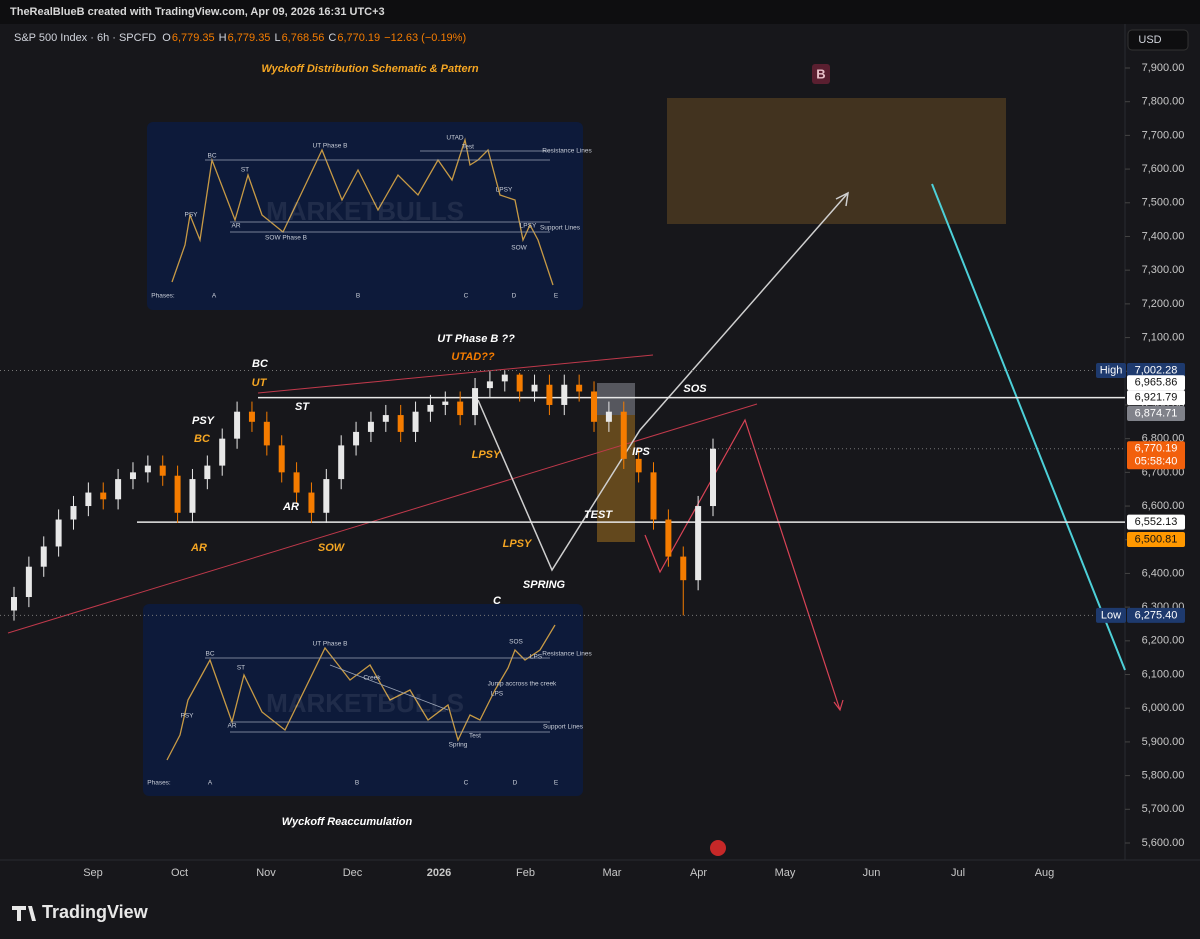  What do you see at coordinates (556, 296) in the screenshot?
I see `inset-label: E` at bounding box center [556, 296].